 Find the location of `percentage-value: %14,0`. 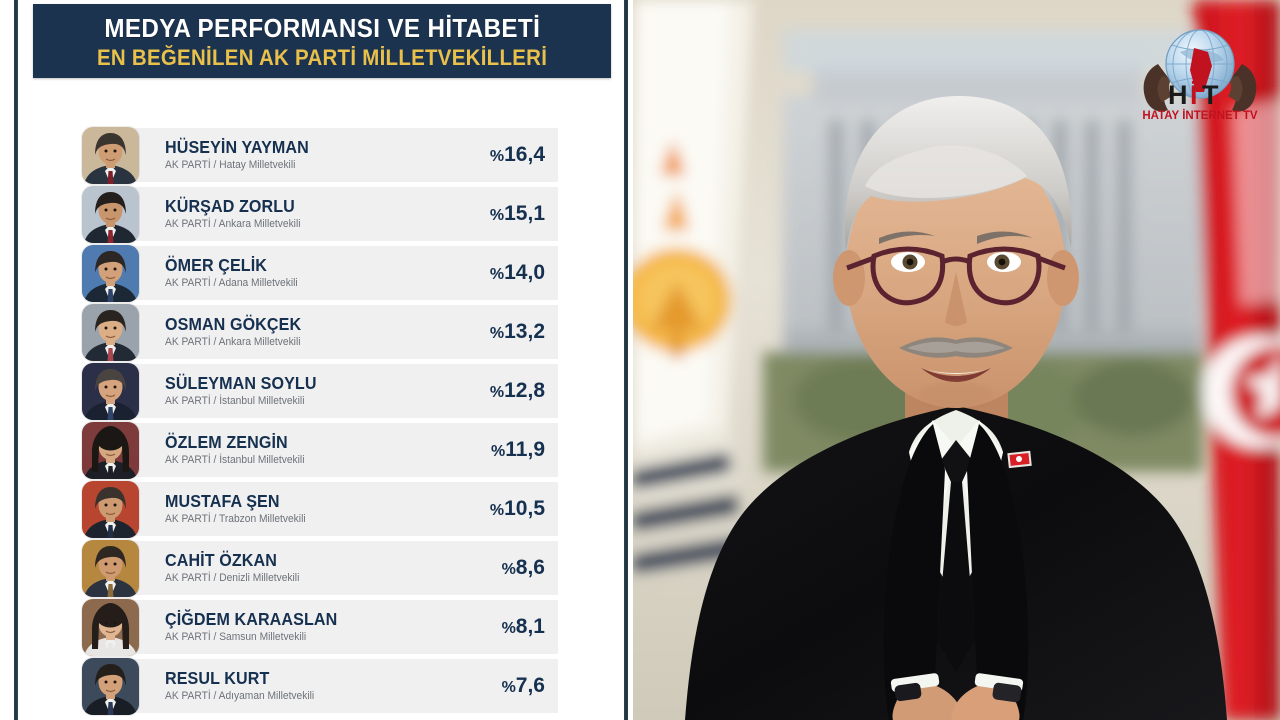

percentage-value: %14,0 is located at coordinates (502, 273).